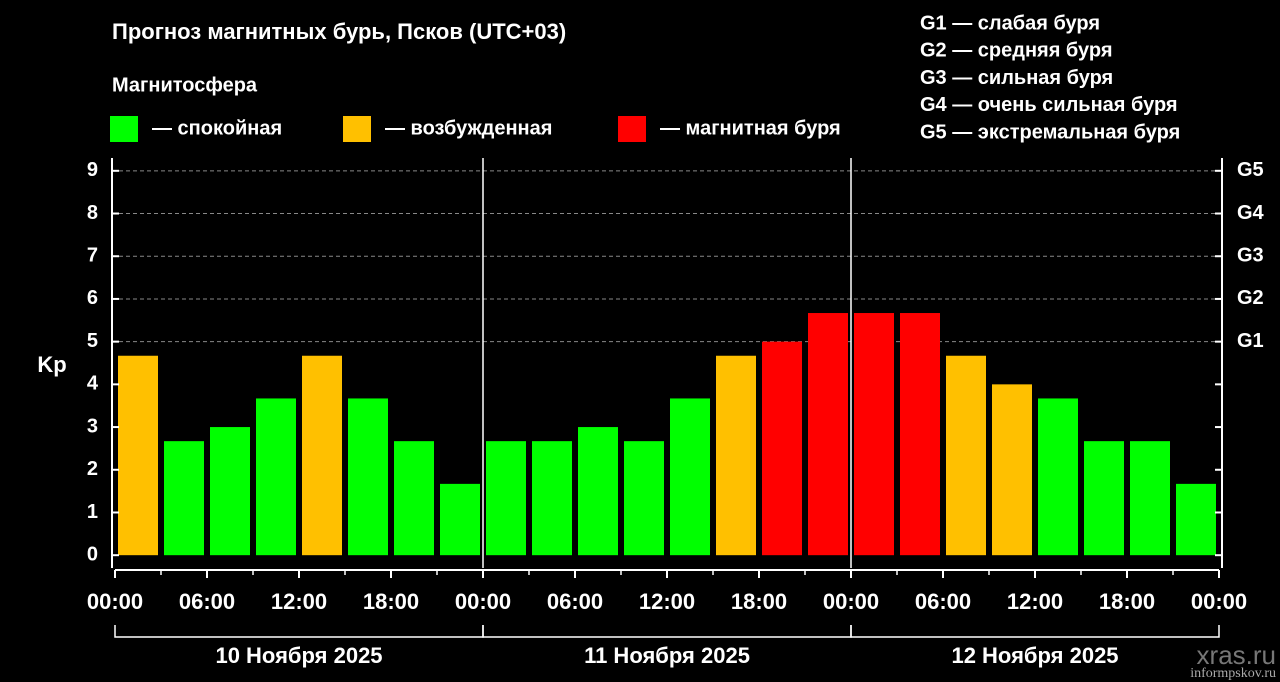  I want to click on y-tick-label: 9, so click(92, 170).